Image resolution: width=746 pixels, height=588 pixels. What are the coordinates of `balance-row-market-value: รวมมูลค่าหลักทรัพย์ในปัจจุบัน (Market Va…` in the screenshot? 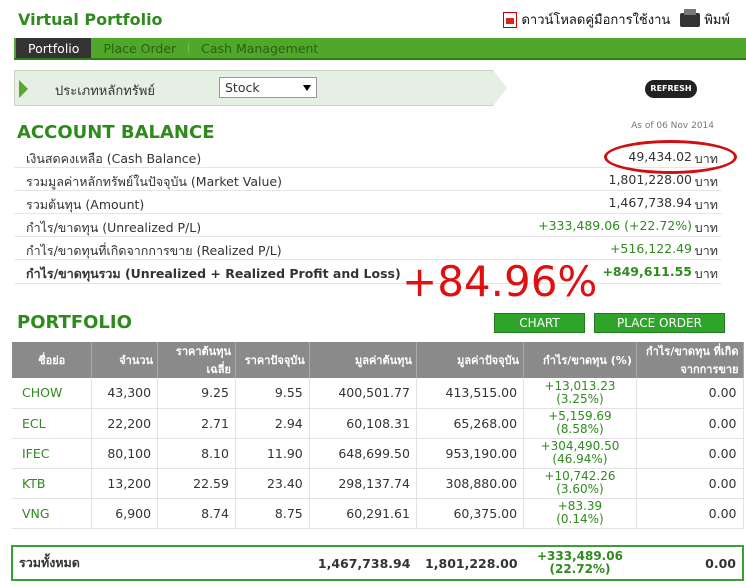 It's located at (368, 179).